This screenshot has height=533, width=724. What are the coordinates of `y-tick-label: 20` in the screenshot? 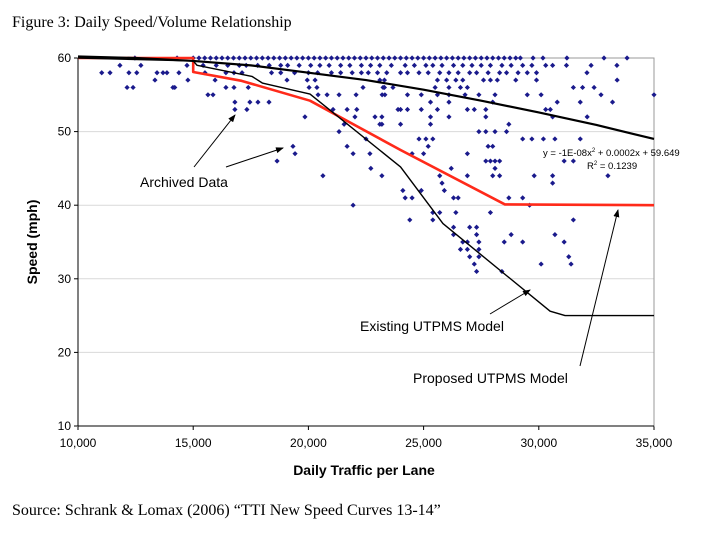 It's located at (65, 352).